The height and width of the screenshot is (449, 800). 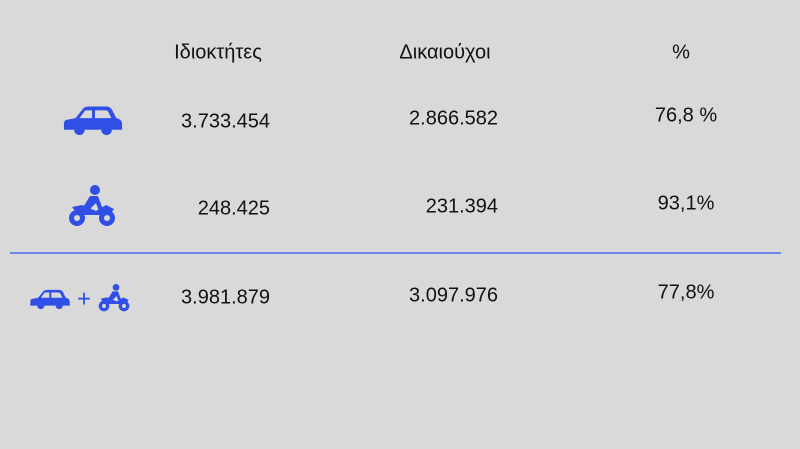 What do you see at coordinates (444, 52) in the screenshot?
I see `header-beneficiaries: Δικαιούχοι` at bounding box center [444, 52].